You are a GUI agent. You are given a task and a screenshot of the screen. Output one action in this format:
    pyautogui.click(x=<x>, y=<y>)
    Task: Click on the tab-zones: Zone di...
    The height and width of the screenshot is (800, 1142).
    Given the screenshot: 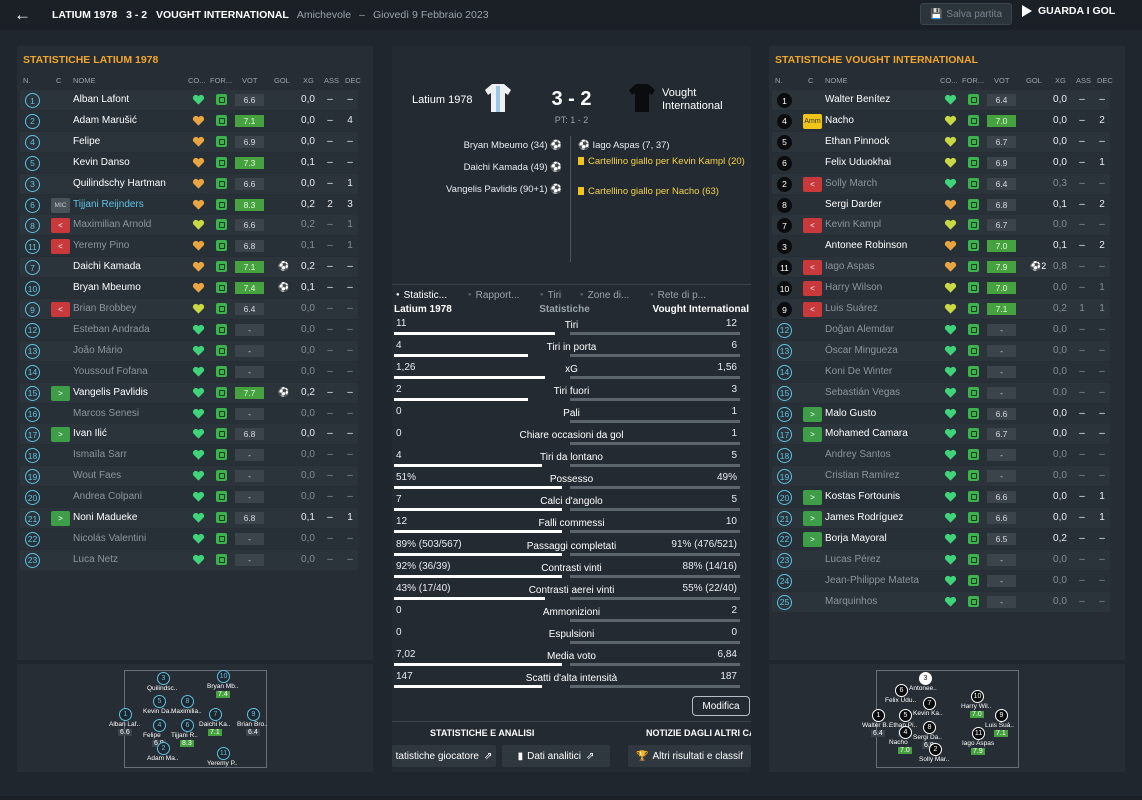 What is the action you would take?
    pyautogui.click(x=610, y=295)
    